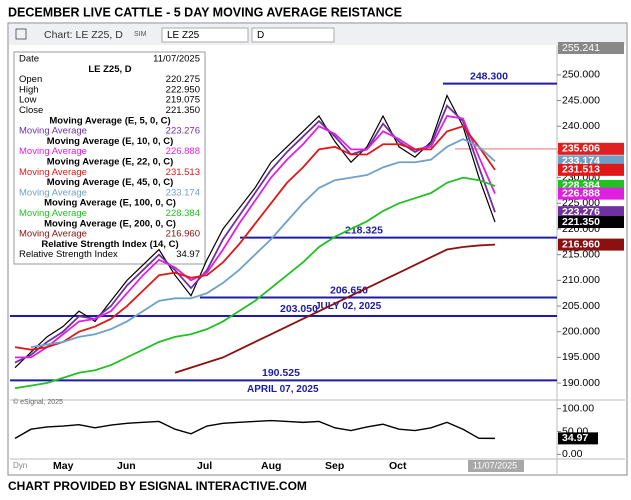 The width and height of the screenshot is (631, 500). I want to click on toolbar-chart: Chart: LE Z25, D, so click(83, 35).